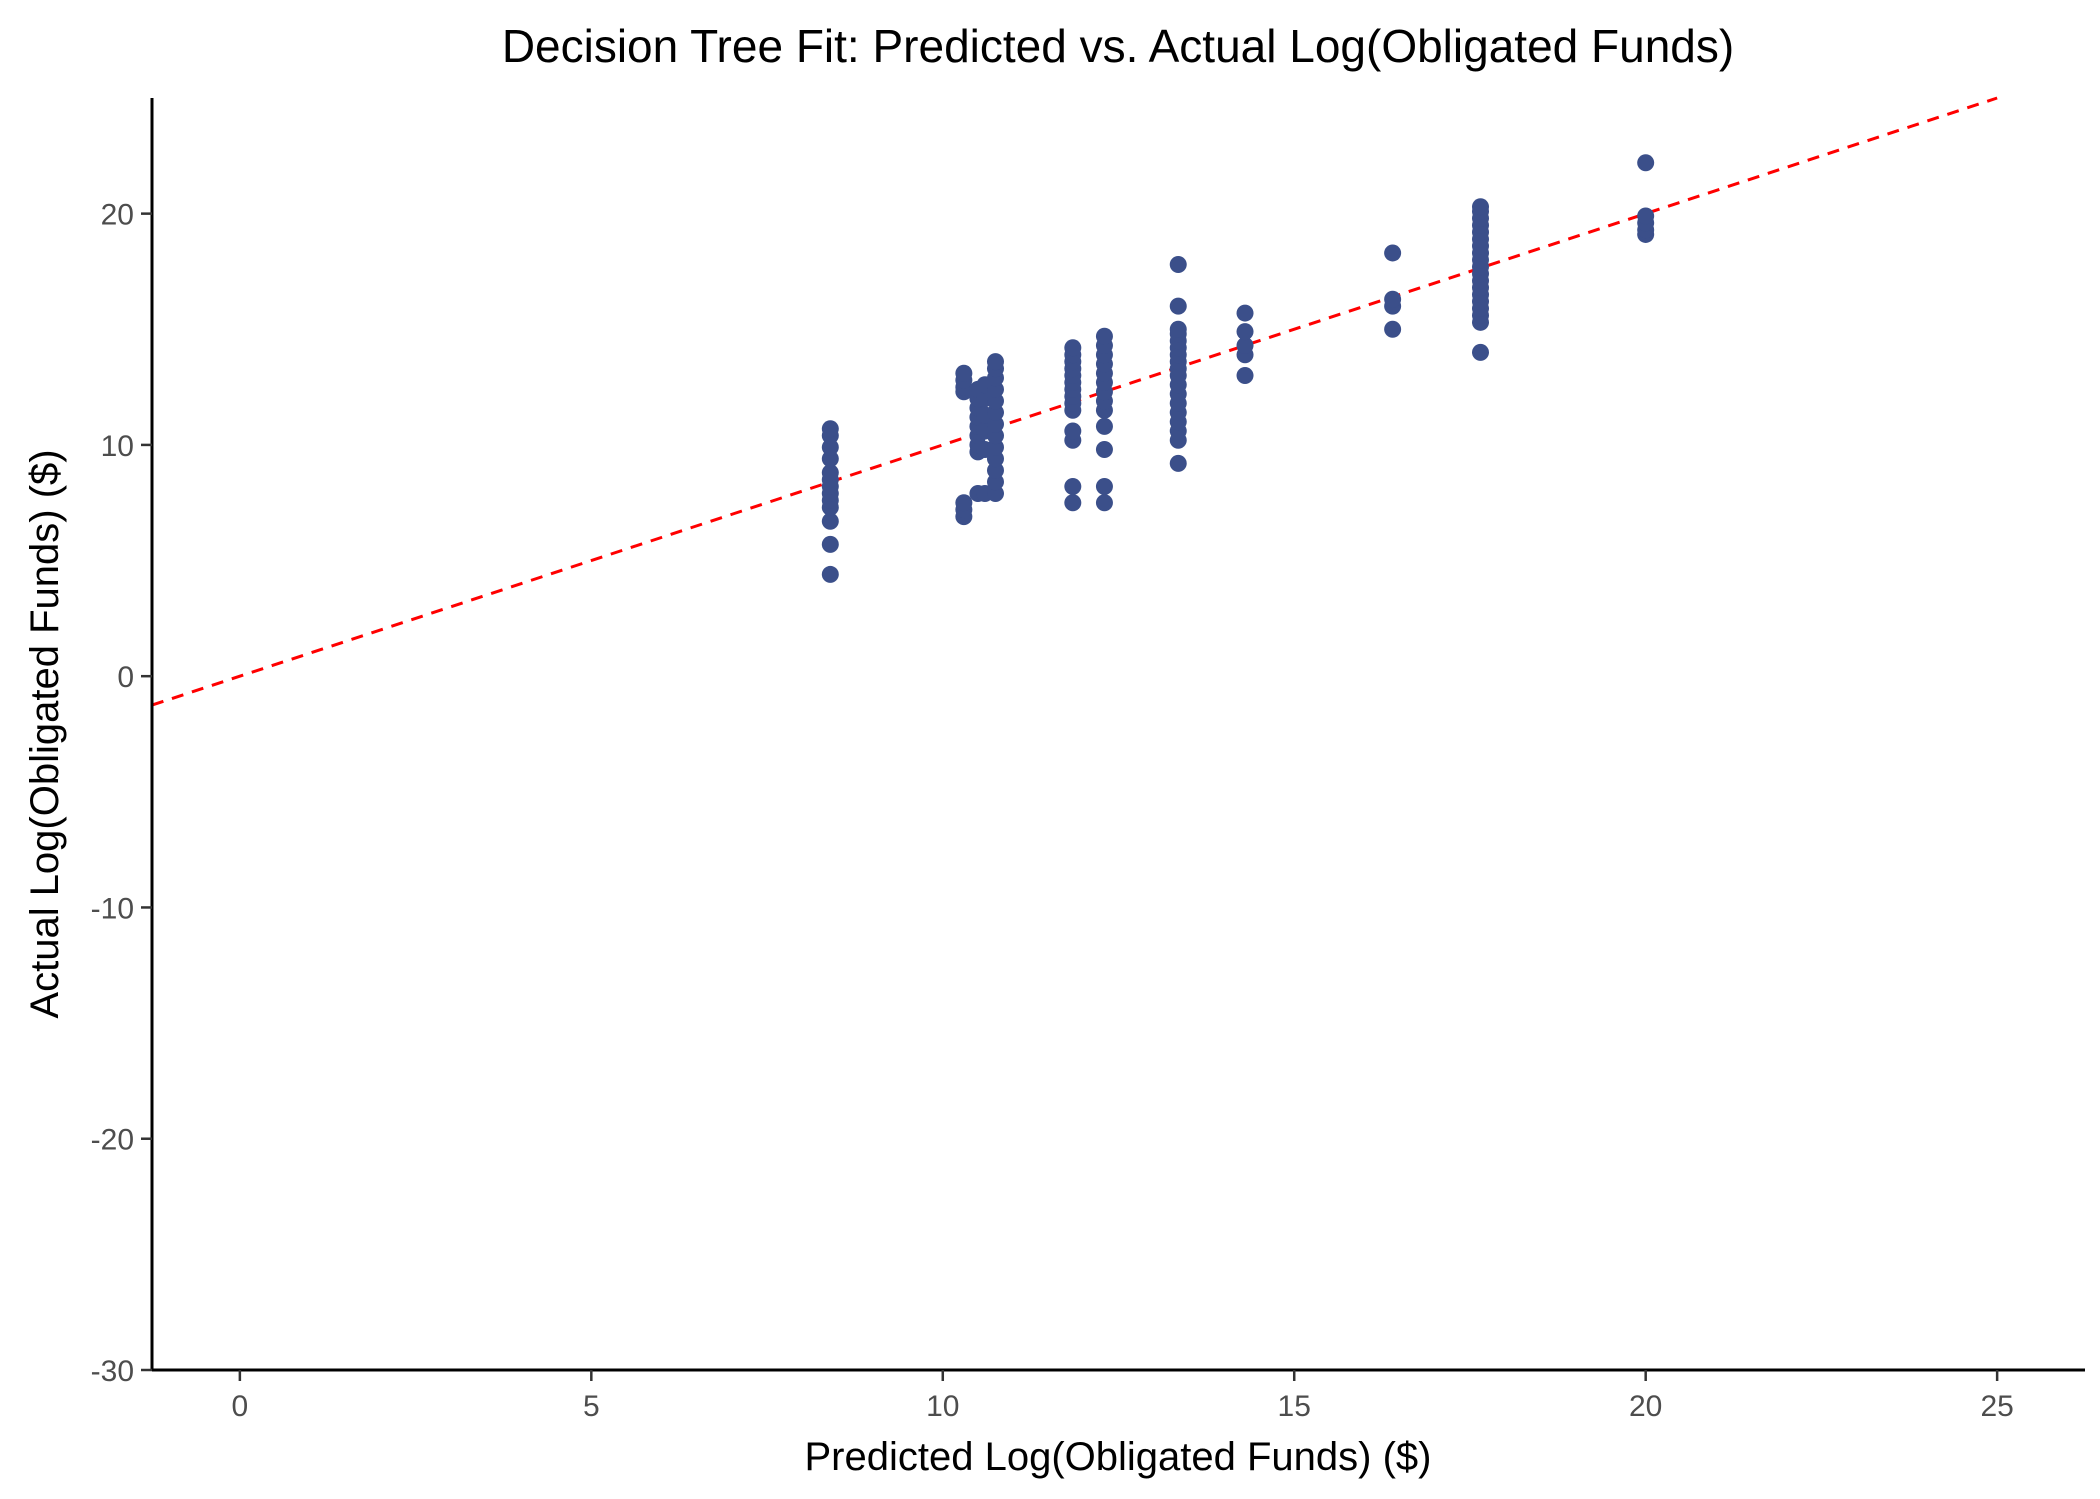 The image size is (2100, 1499). What do you see at coordinates (591, 1406) in the screenshot?
I see `x-tick-label: 5` at bounding box center [591, 1406].